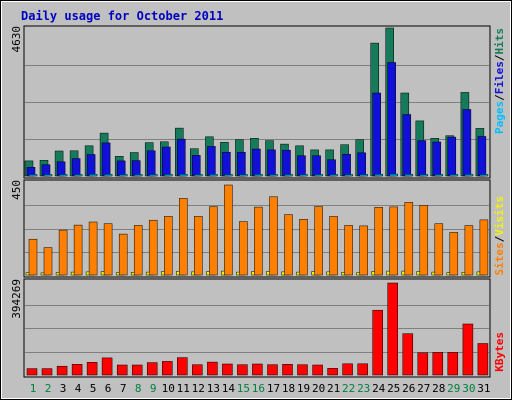 The image size is (512, 400). I want to click on legend-pages: Pages, so click(499, 117).